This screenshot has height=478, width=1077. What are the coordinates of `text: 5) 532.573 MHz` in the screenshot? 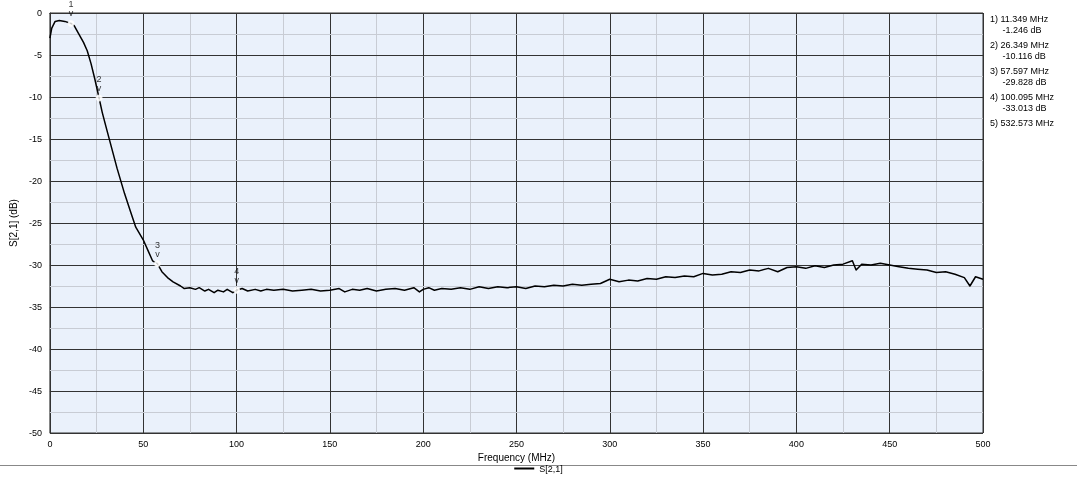 It's located at (1022, 122).